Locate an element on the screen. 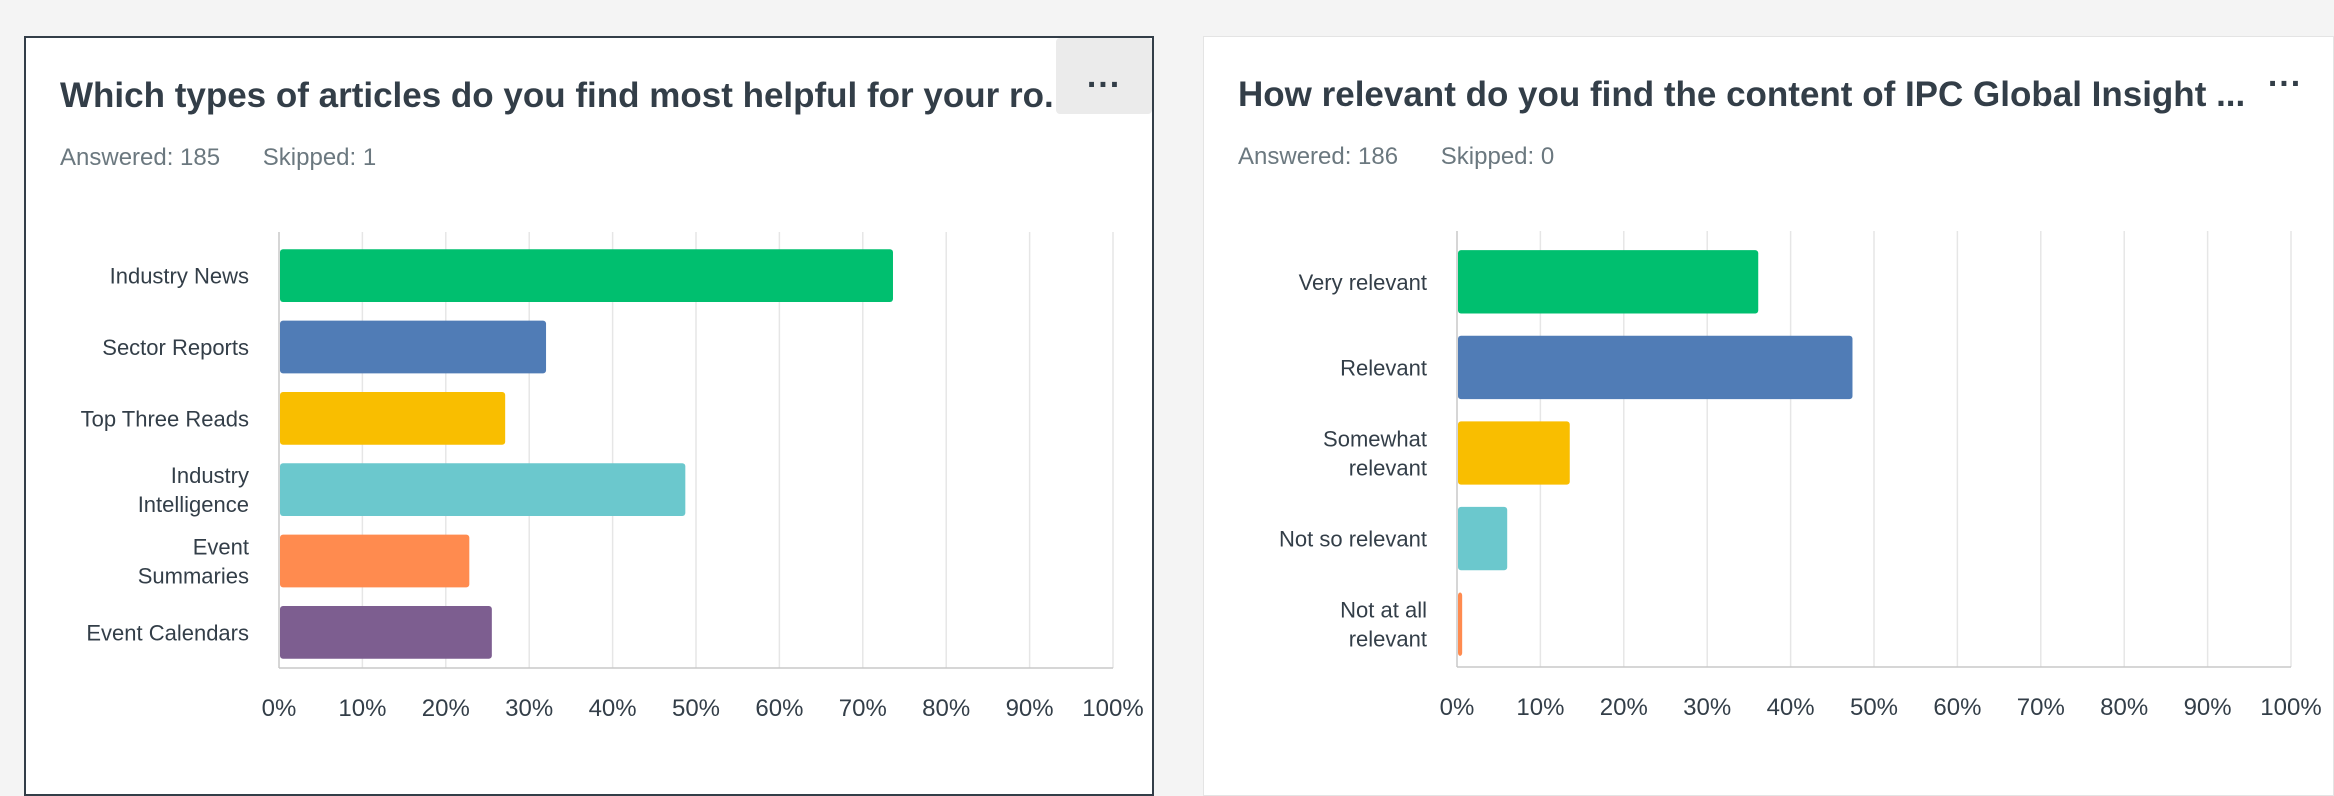  answered-count: Answered: 185 is located at coordinates (140, 157).